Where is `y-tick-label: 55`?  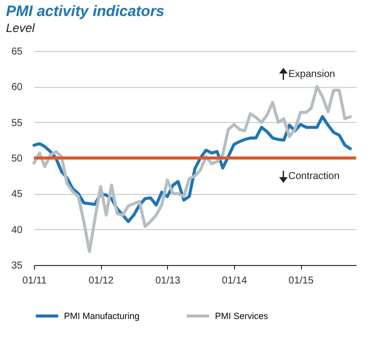
y-tick-label: 55 is located at coordinates (17, 123).